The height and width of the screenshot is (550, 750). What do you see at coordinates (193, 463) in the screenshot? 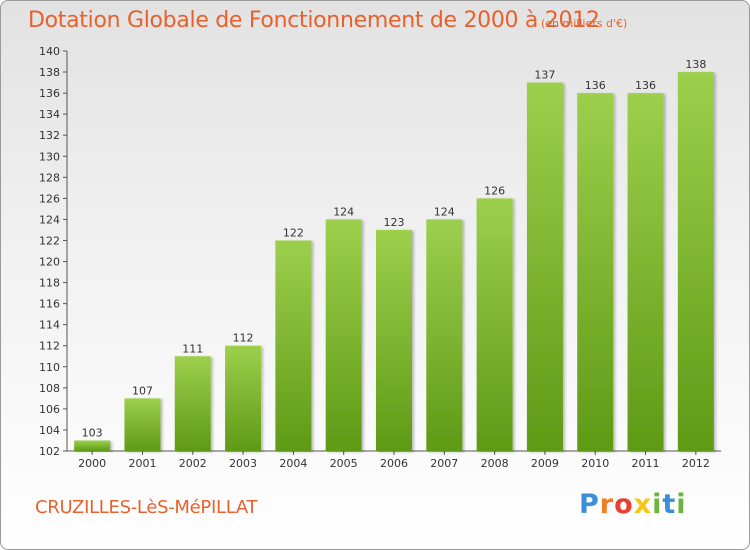
I see `x-tick-label: 2002` at bounding box center [193, 463].